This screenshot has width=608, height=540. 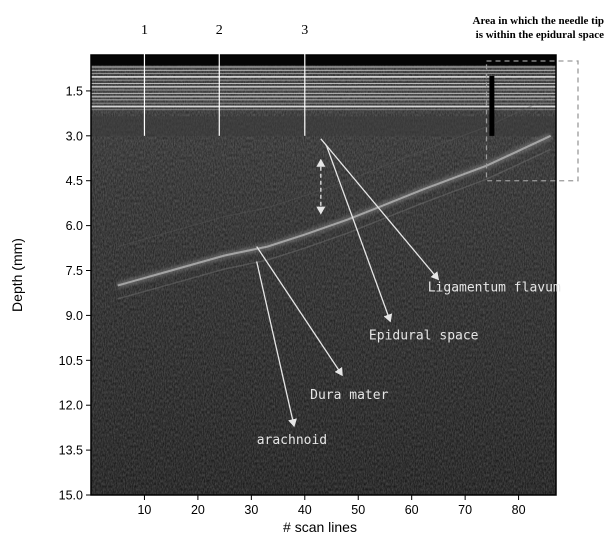 I want to click on y-axis: 1.5 3.0 4.5 6.0 7.5 9.0 10.5 12.0 13.5 15.0, so click(x=75, y=293).